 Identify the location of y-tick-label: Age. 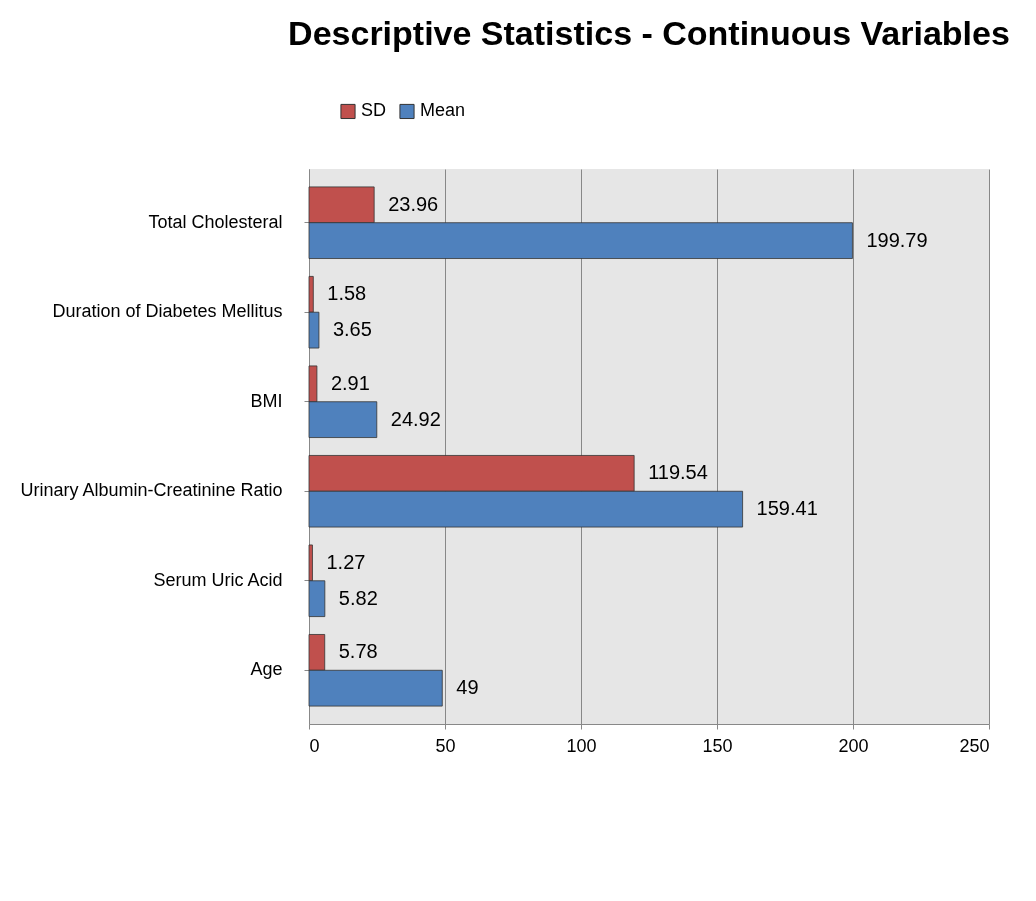
(266, 669).